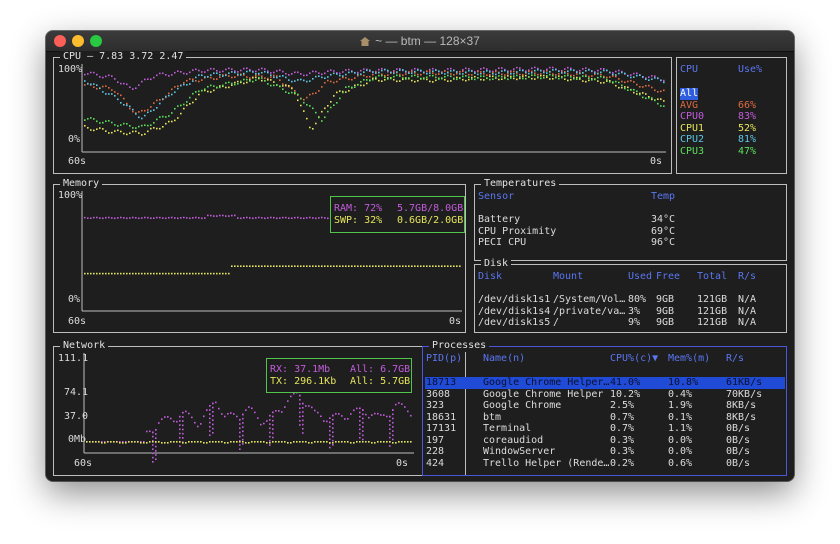 The width and height of the screenshot is (840, 544). I want to click on cpu-legend-header-cpu: CPU, so click(689, 69).